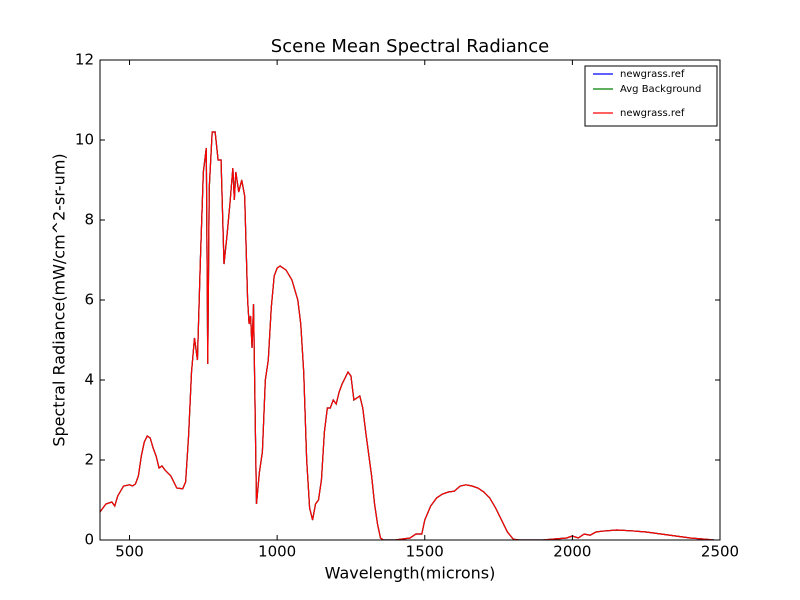 The width and height of the screenshot is (800, 600). Describe the element at coordinates (660, 89) in the screenshot. I see `legend-label: Avg Background` at that location.